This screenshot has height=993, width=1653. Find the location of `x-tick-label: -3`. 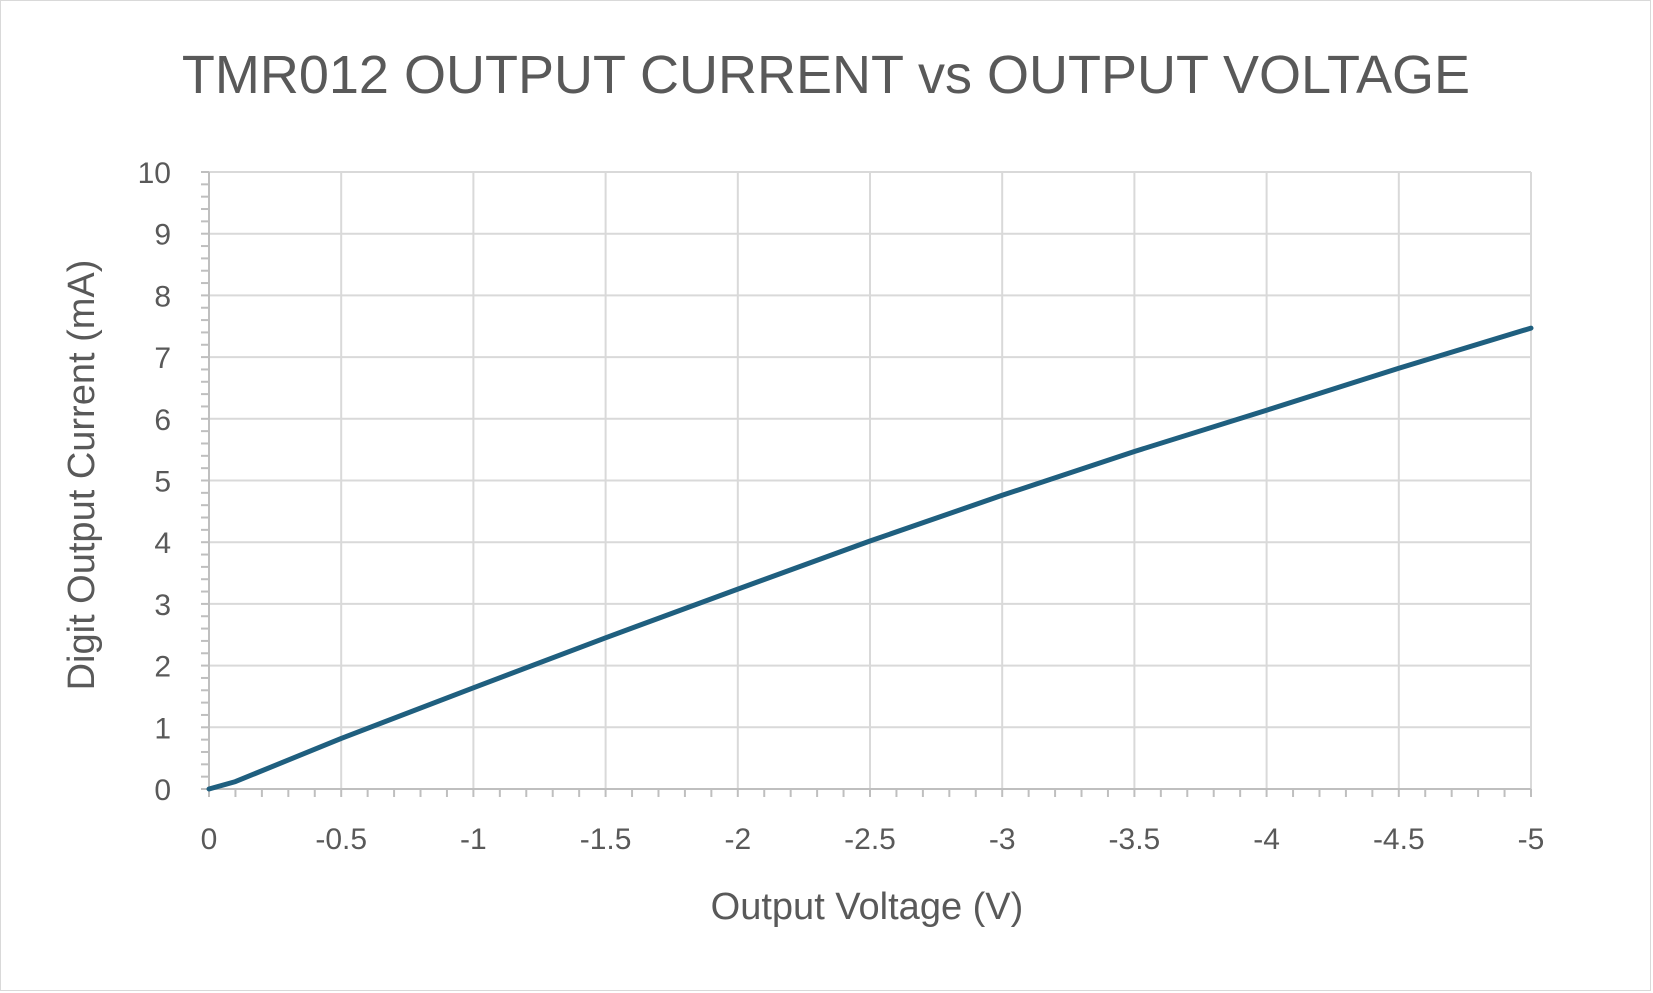

x-tick-label: -3 is located at coordinates (1002, 839).